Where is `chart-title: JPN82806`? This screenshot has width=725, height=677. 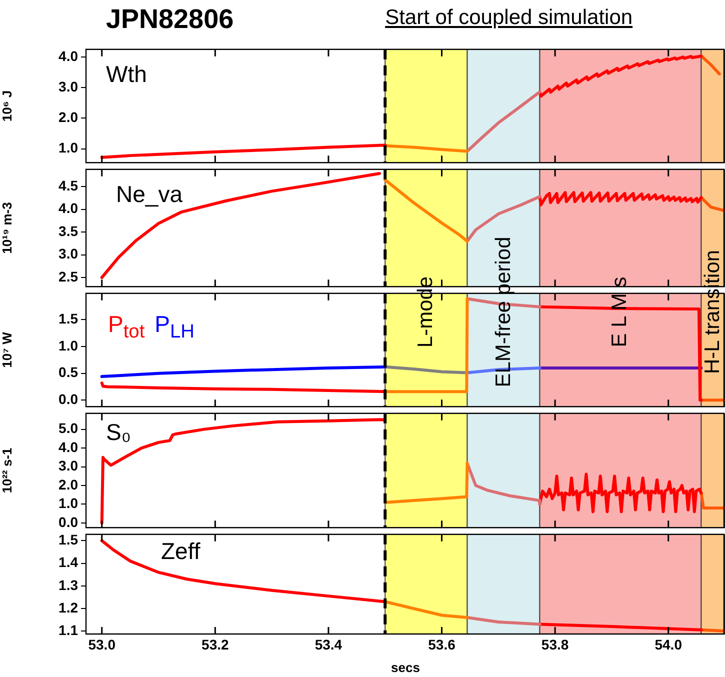
chart-title: JPN82806 is located at coordinates (170, 19).